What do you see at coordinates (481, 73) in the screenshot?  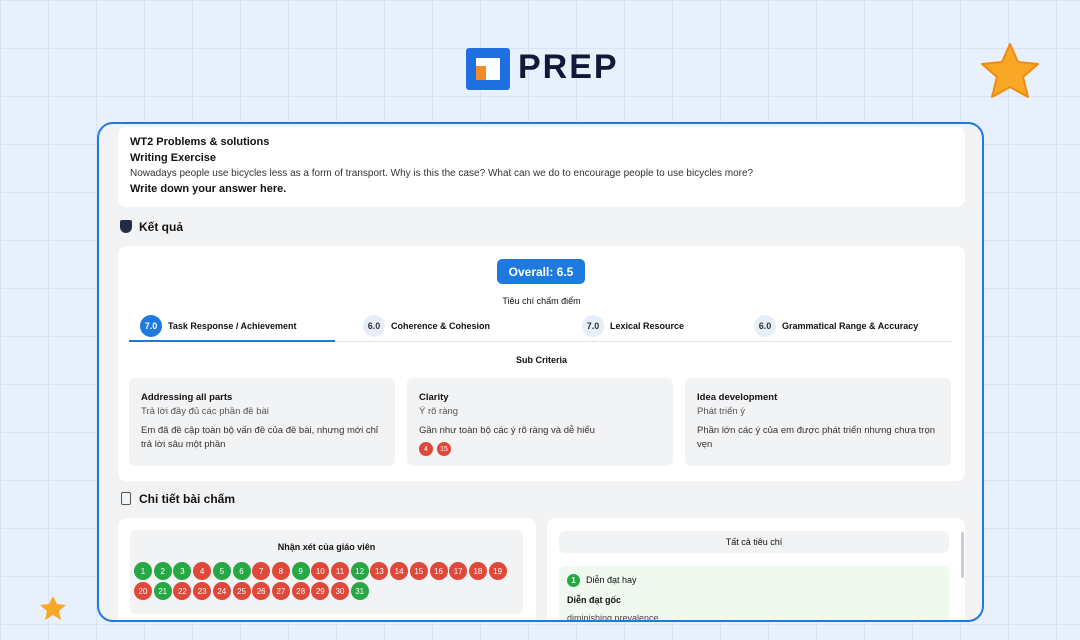 I see `logo-mark` at bounding box center [481, 73].